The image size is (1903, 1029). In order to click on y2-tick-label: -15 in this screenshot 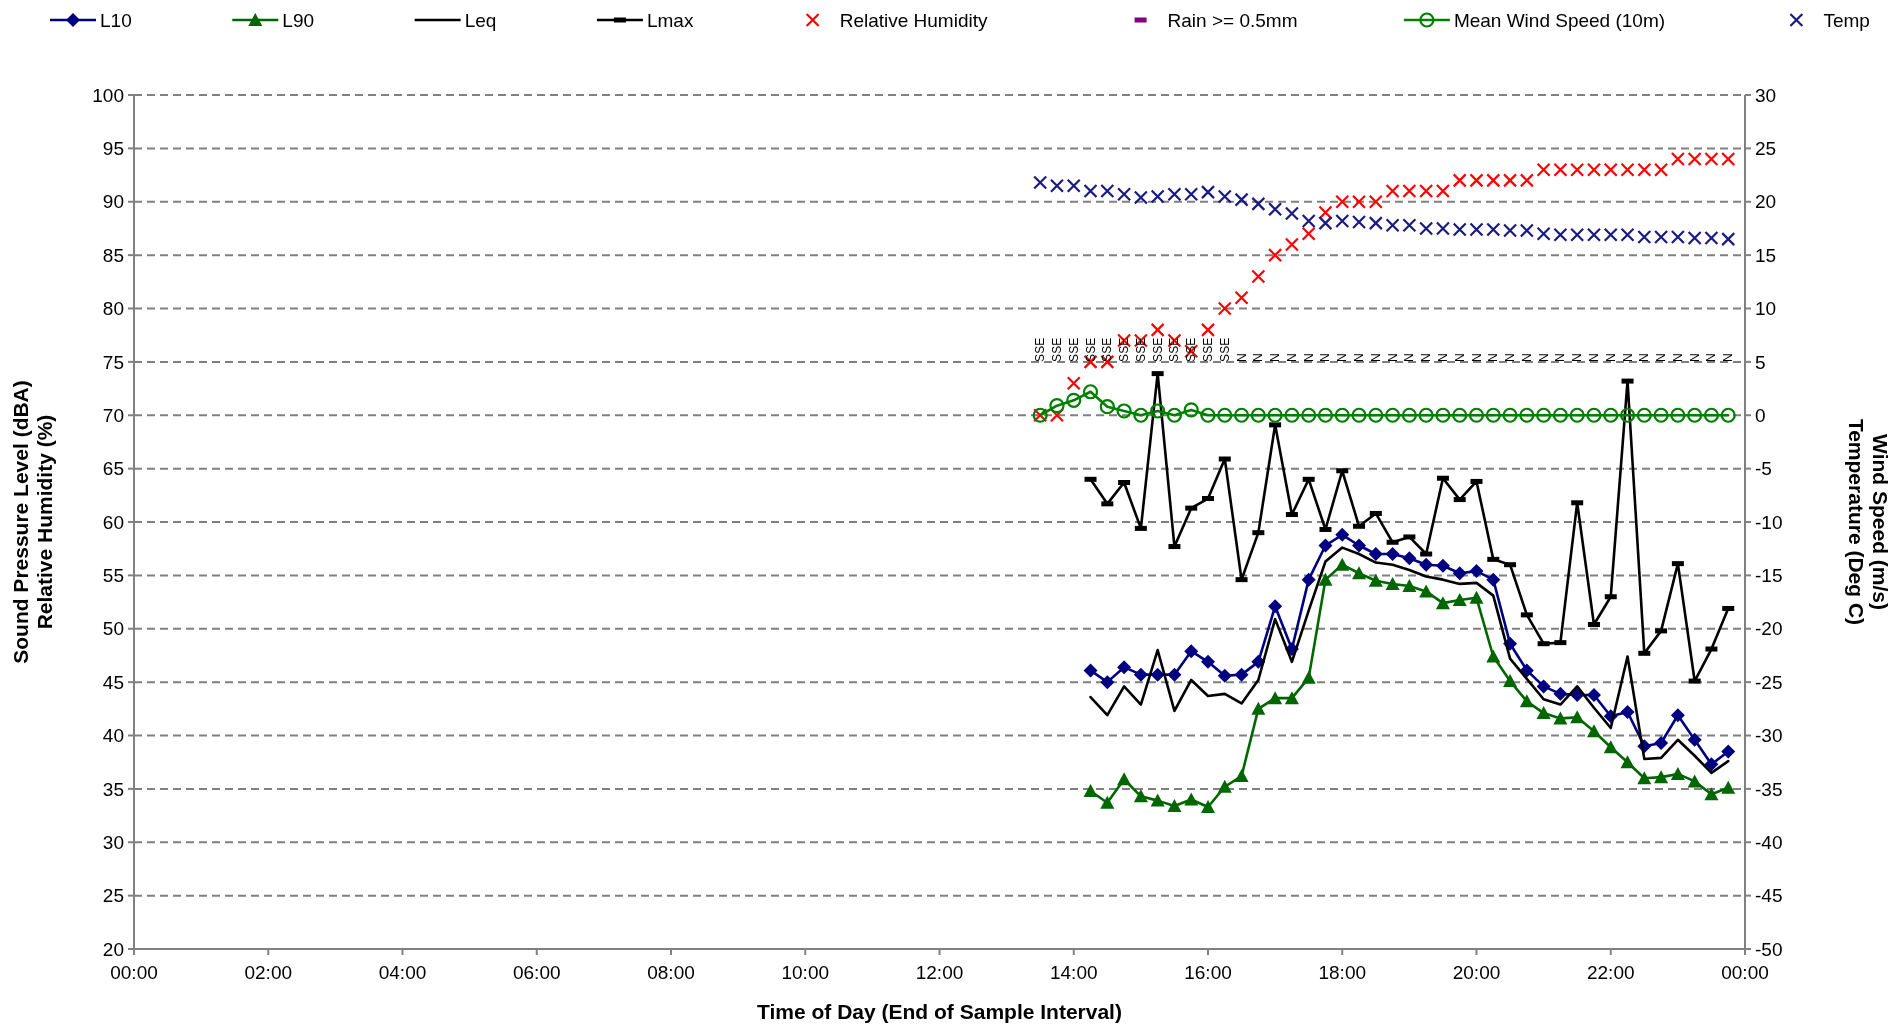, I will do `click(1769, 576)`.